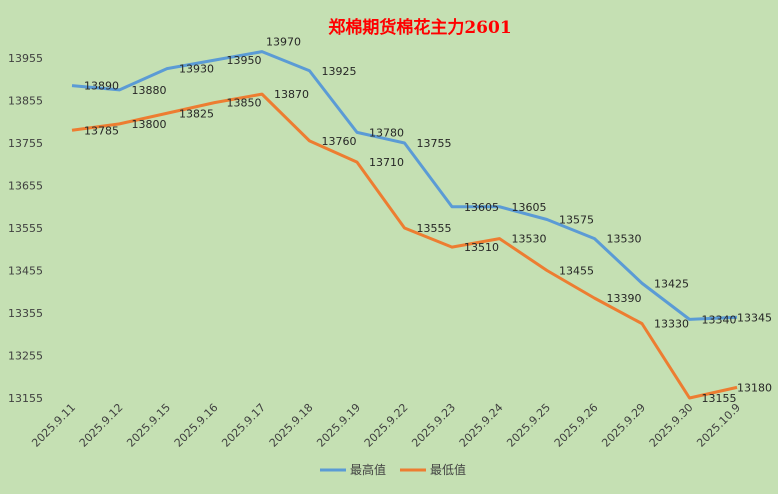 The width and height of the screenshot is (778, 494). Describe the element at coordinates (718, 425) in the screenshot. I see `x-tick-label: 2025.10.9` at that location.